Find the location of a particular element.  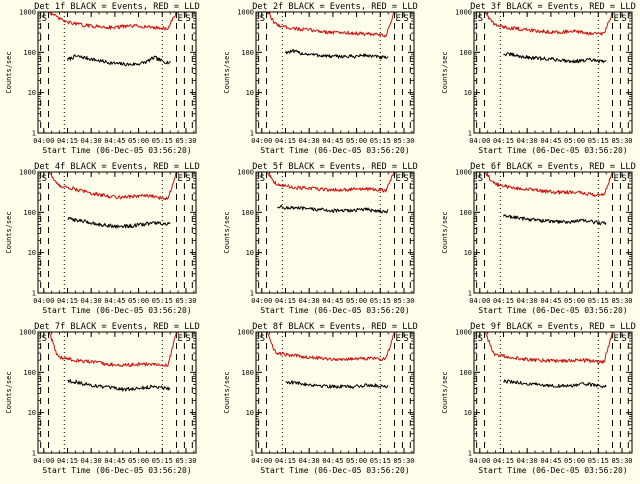

chart-title: Det 7f BLACK = Events, RED = LLD is located at coordinates (117, 327).